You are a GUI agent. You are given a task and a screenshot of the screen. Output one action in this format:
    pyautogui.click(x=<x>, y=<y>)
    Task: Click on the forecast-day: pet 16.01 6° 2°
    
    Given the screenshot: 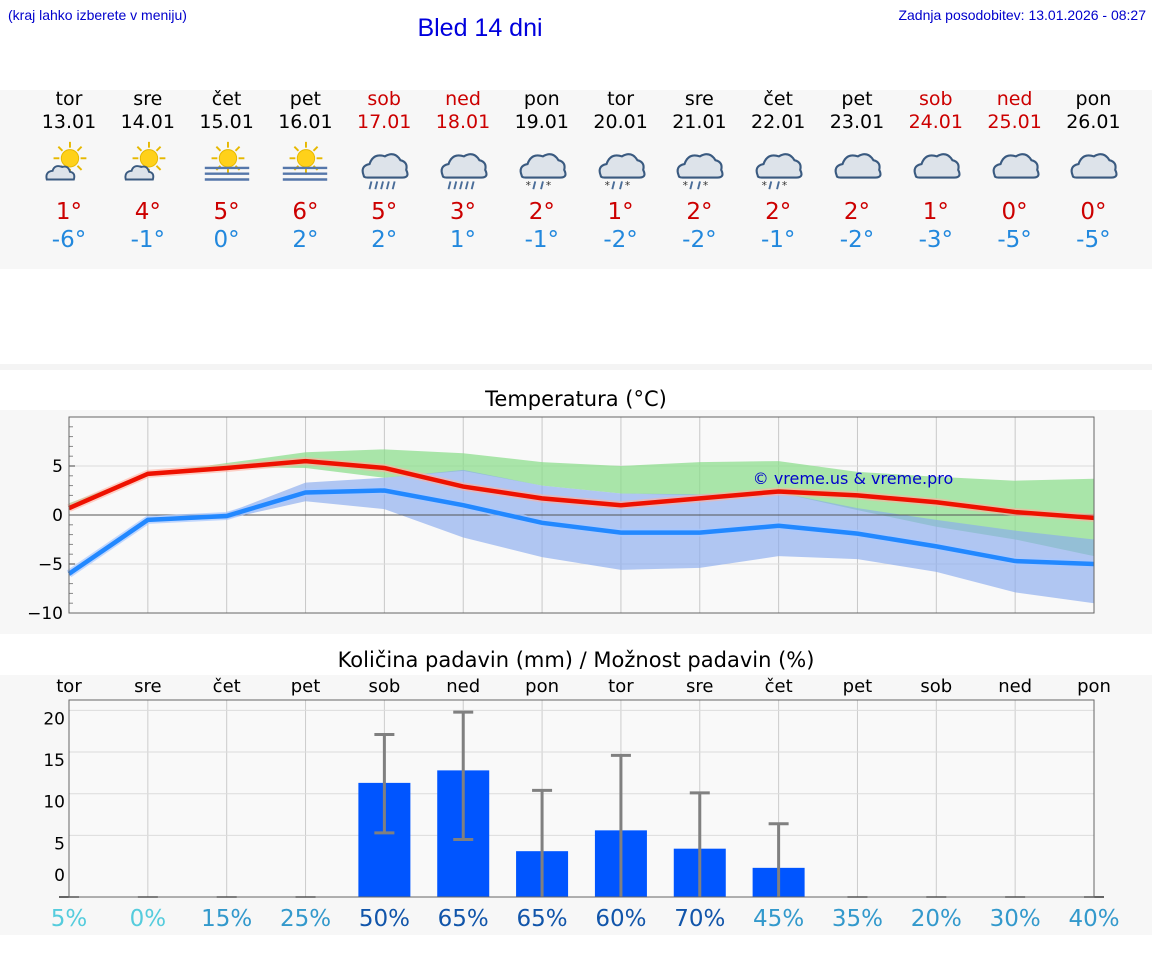 What is the action you would take?
    pyautogui.click(x=305, y=171)
    